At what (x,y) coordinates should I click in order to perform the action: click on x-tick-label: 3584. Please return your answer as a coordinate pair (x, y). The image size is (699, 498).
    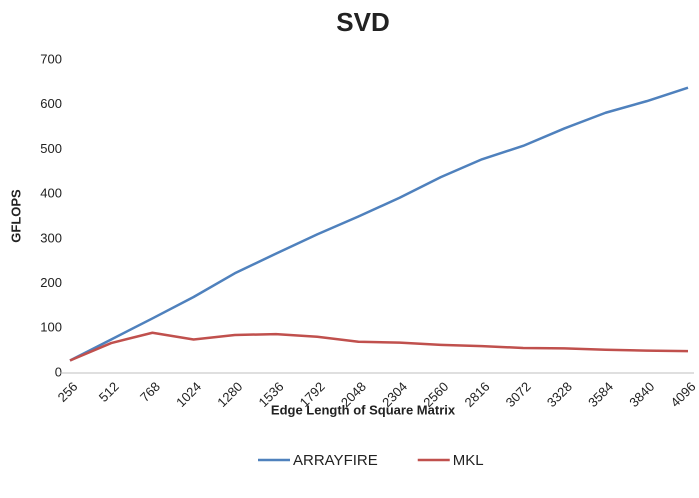
    Looking at the image, I should click on (600, 394).